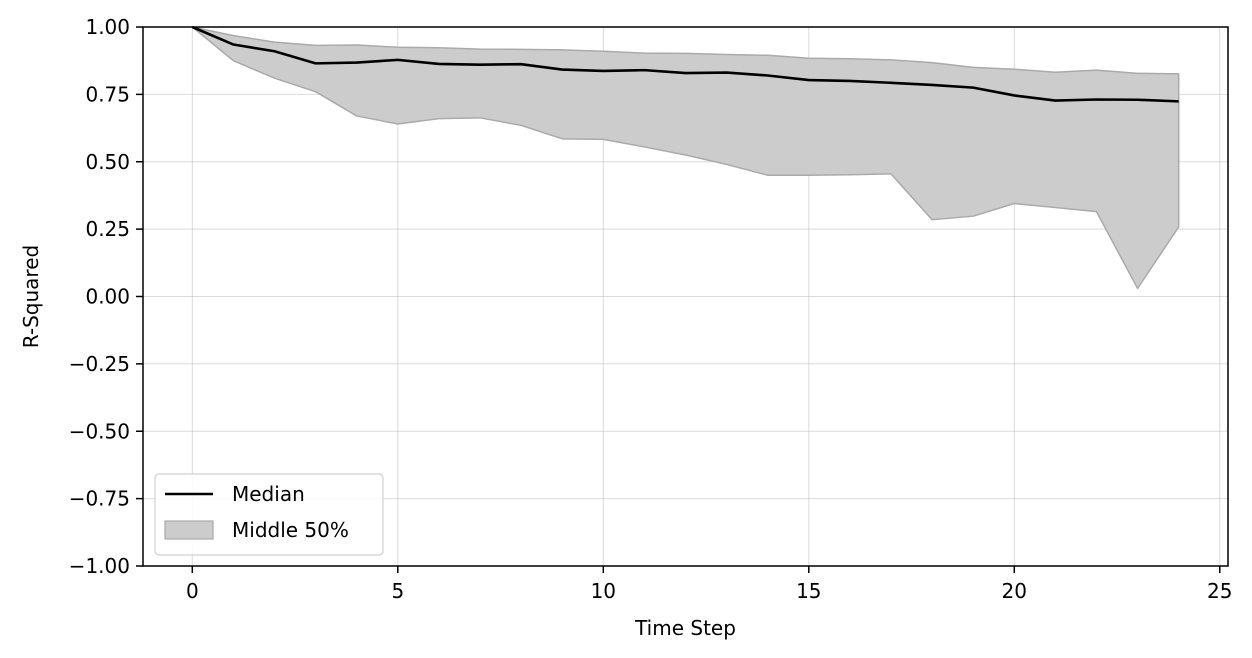  What do you see at coordinates (709, 584) in the screenshot?
I see `x-axis: 0 5 10 15 20 25` at bounding box center [709, 584].